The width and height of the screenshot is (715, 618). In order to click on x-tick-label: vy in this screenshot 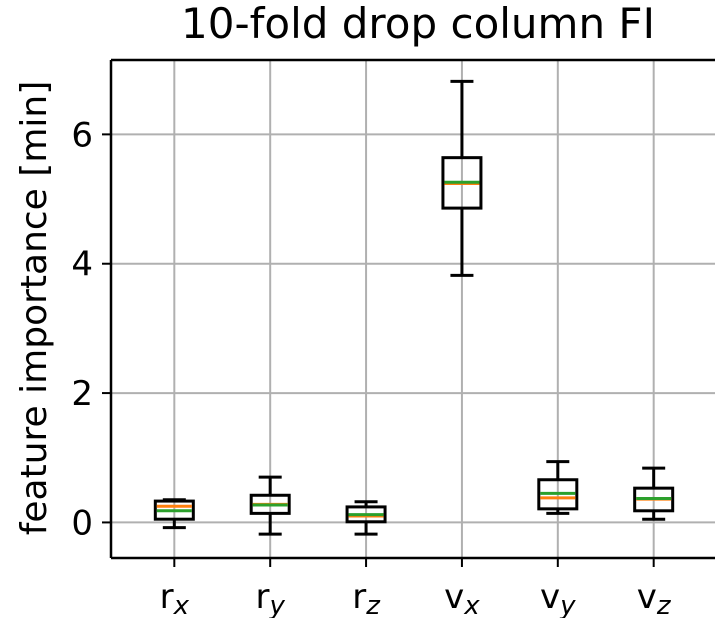, I will do `click(558, 597)`.